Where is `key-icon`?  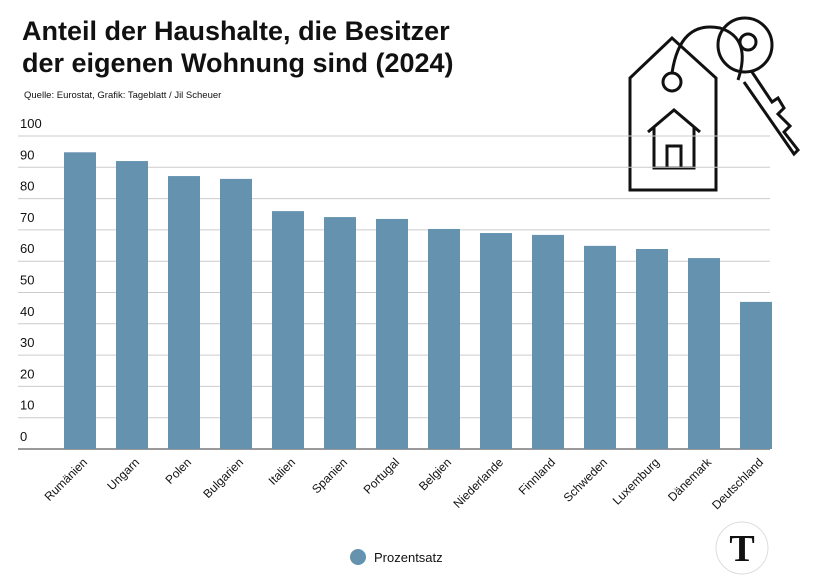
key-icon is located at coordinates (714, 104).